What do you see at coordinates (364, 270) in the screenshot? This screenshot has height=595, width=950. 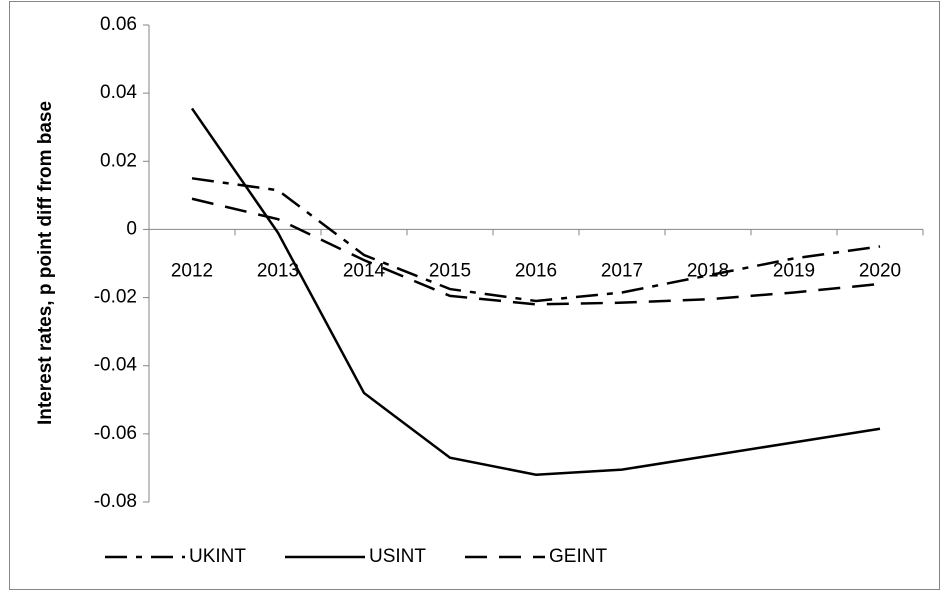 I see `x-tick-label: 2014` at bounding box center [364, 270].